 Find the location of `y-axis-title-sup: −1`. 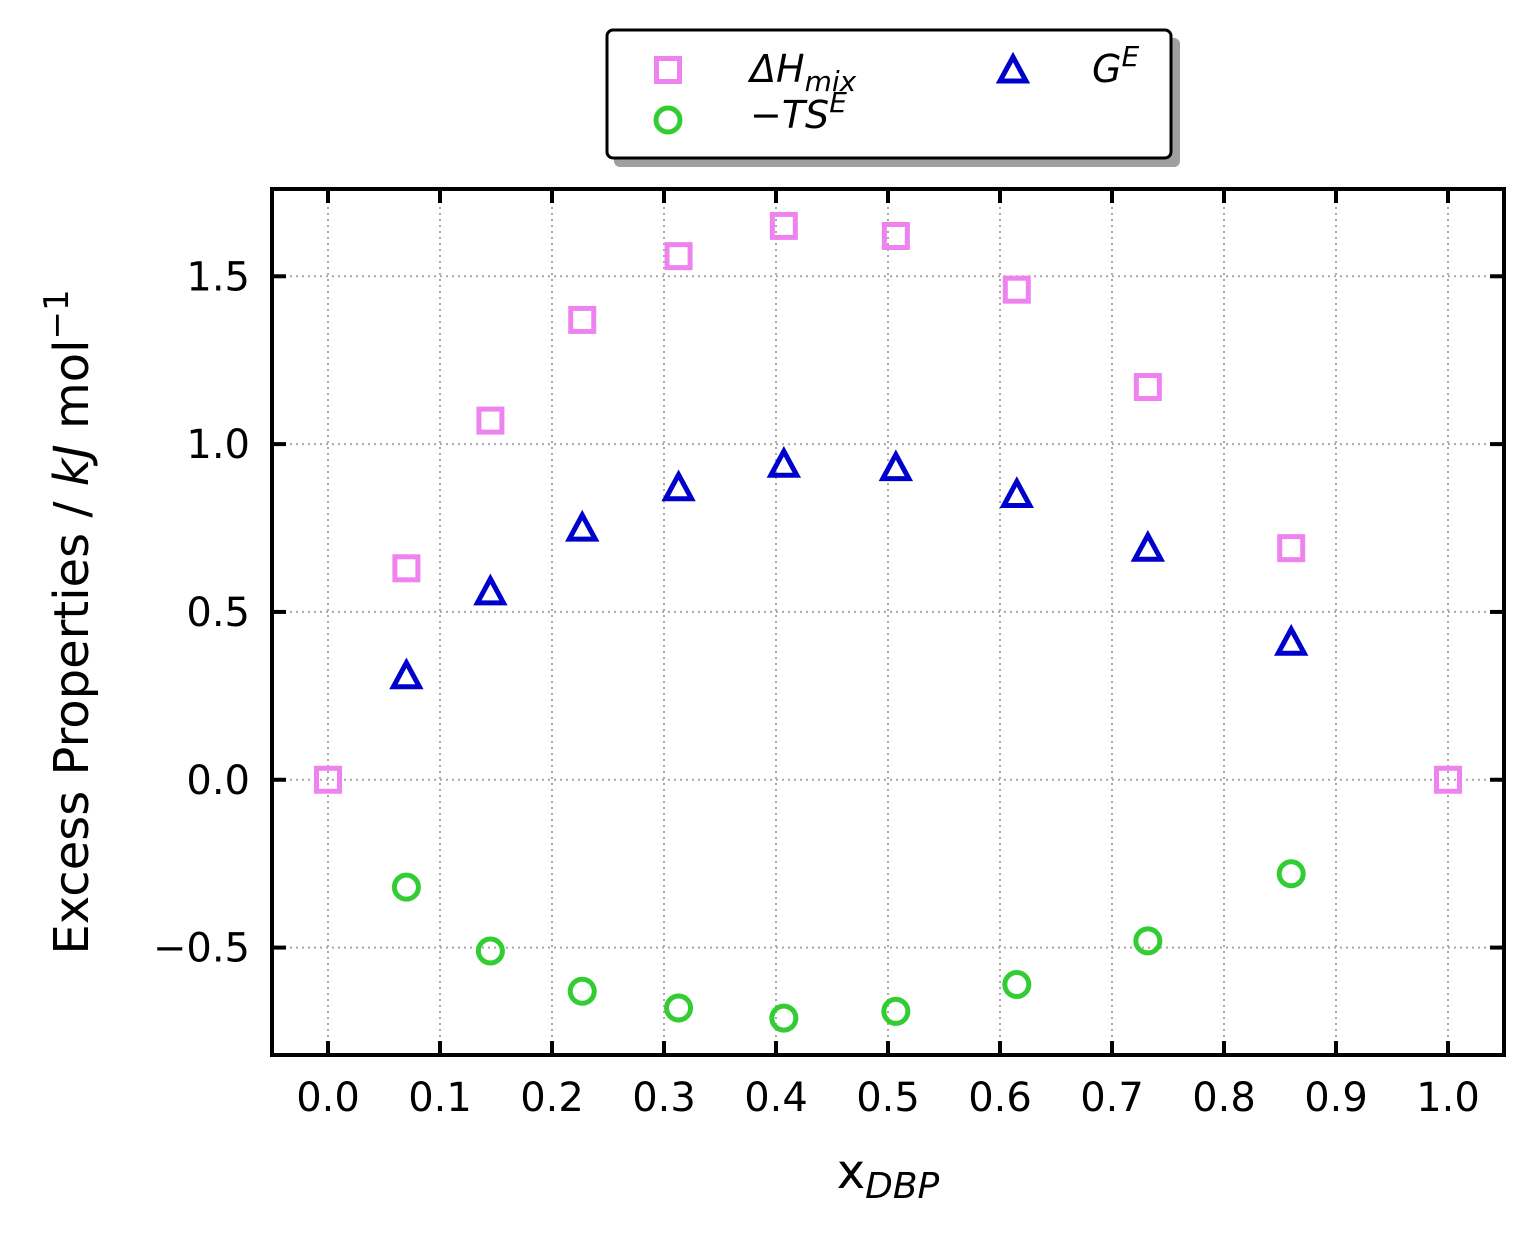

y-axis-title-sup: −1 is located at coordinates (57, 314).